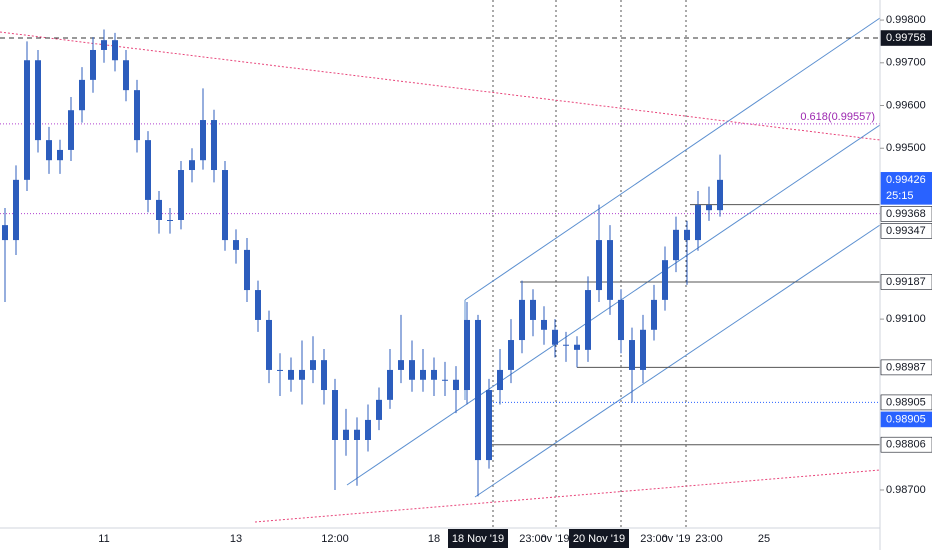  I want to click on price-label: 0.98987, so click(906, 367).